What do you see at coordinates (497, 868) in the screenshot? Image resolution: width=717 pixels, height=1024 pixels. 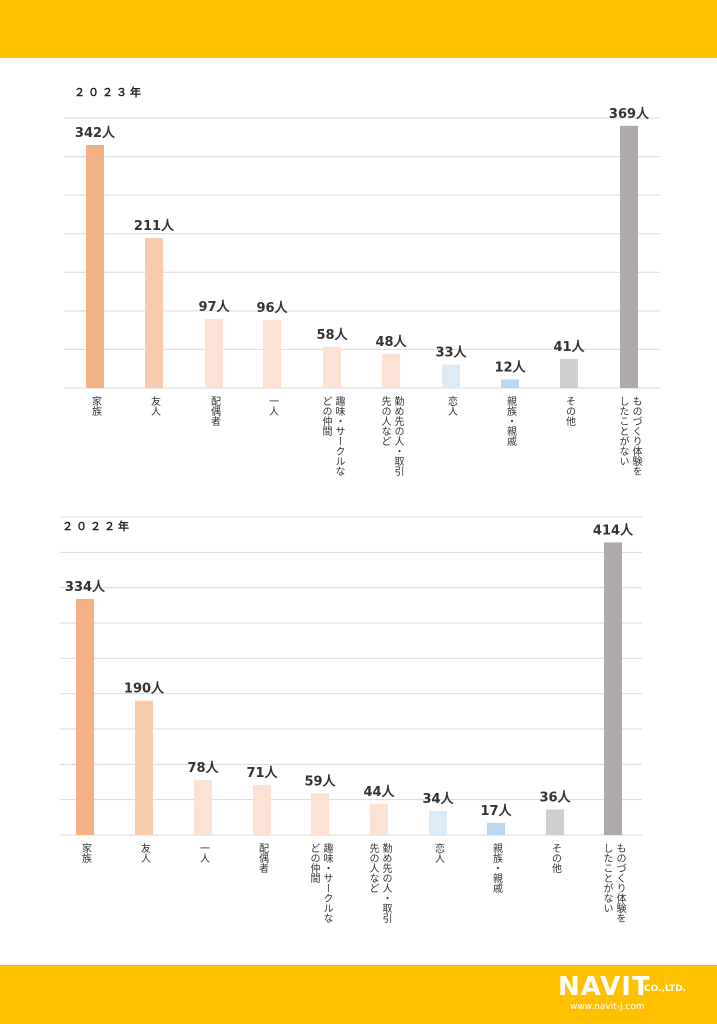 I see `chart-2022-category-label: 親族・親戚` at bounding box center [497, 868].